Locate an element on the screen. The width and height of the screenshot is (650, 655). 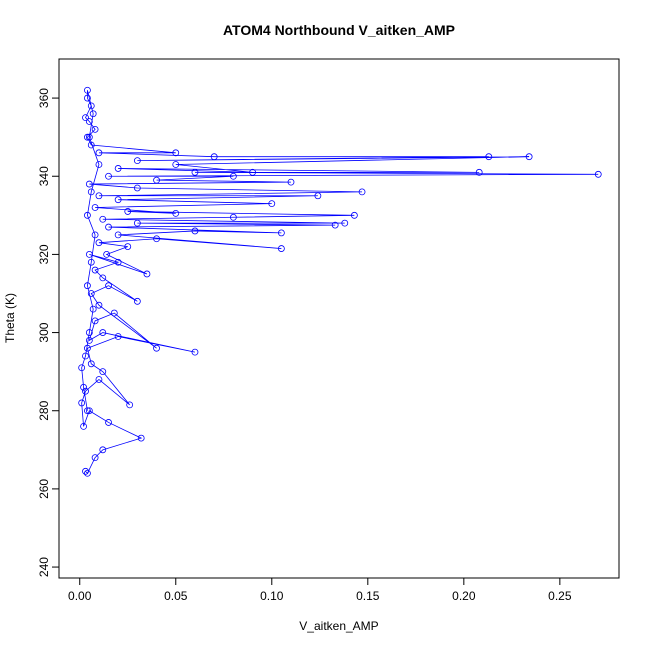
y-tick-label: 260 is located at coordinates (44, 489).